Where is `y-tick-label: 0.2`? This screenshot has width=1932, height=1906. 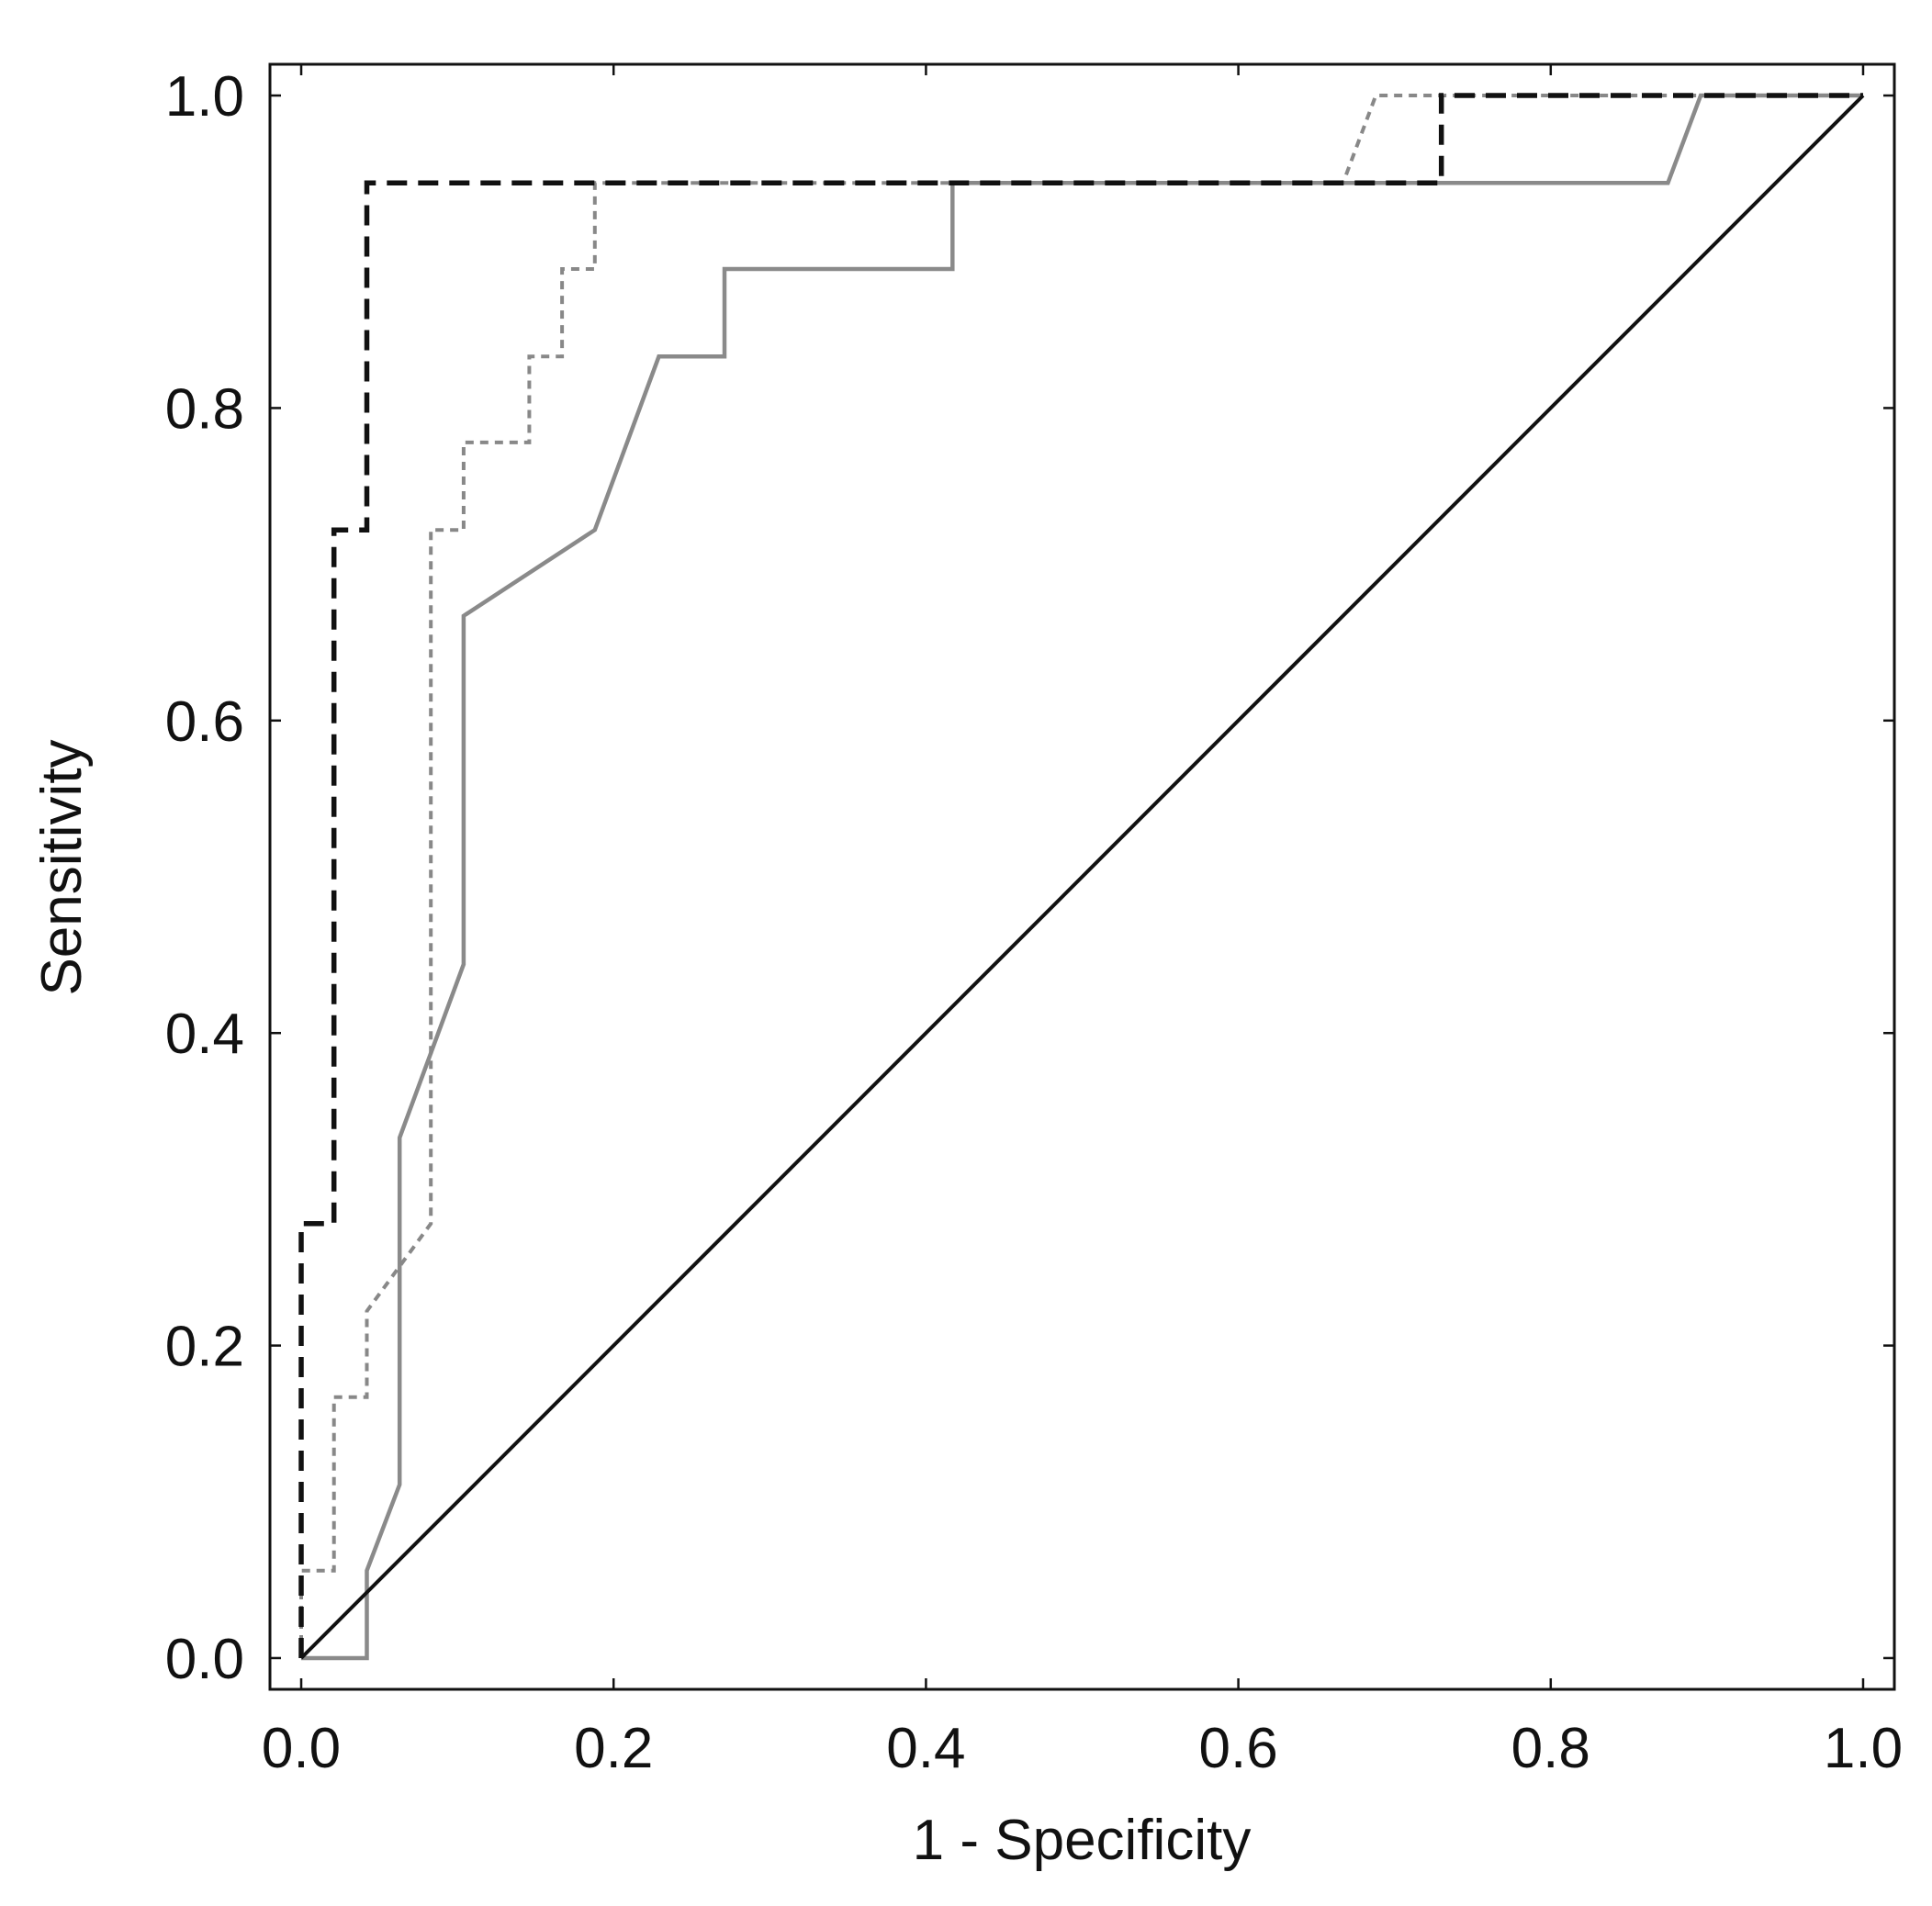 y-tick-label: 0.2 is located at coordinates (204, 1348).